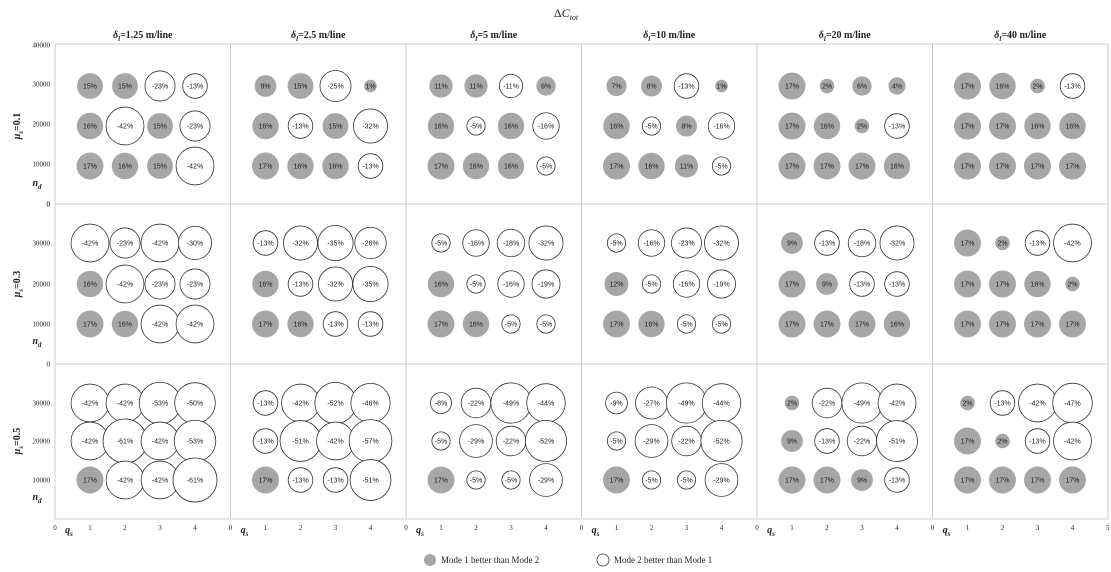  What do you see at coordinates (721, 481) in the screenshot?
I see `bubble-label: -29%` at bounding box center [721, 481].